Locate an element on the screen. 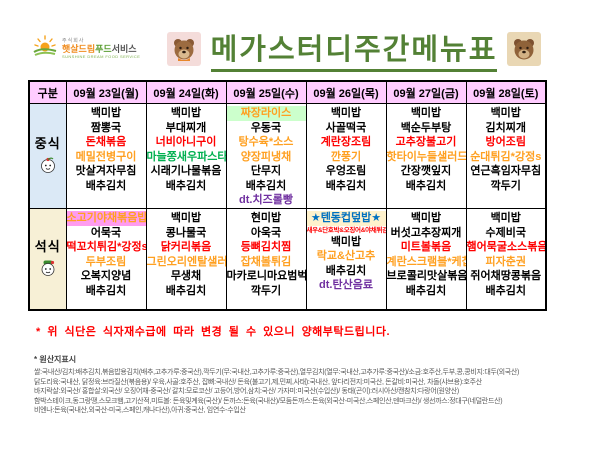 The height and width of the screenshot is (450, 600). menu-item: 현미밥 is located at coordinates (266, 218).